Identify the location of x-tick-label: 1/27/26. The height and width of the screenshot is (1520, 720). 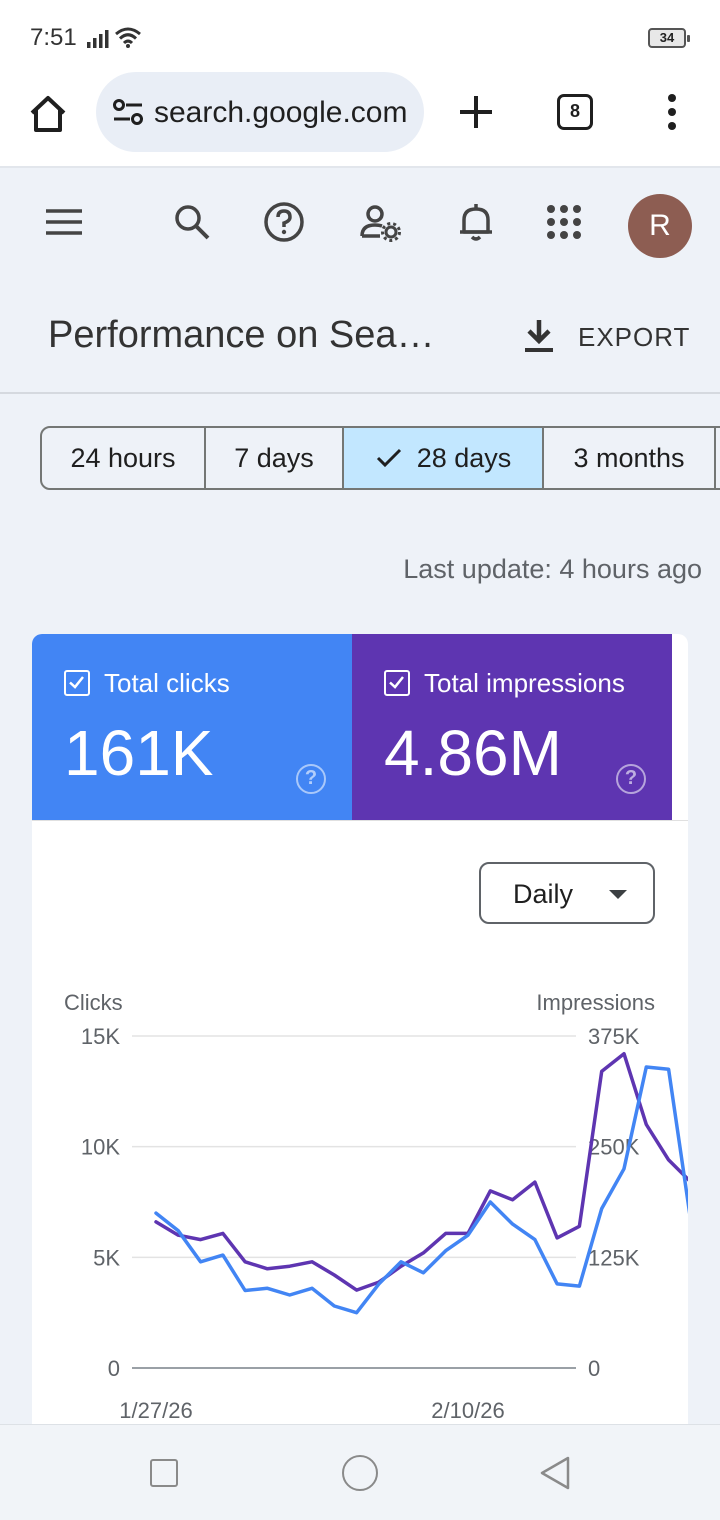
(155, 1410).